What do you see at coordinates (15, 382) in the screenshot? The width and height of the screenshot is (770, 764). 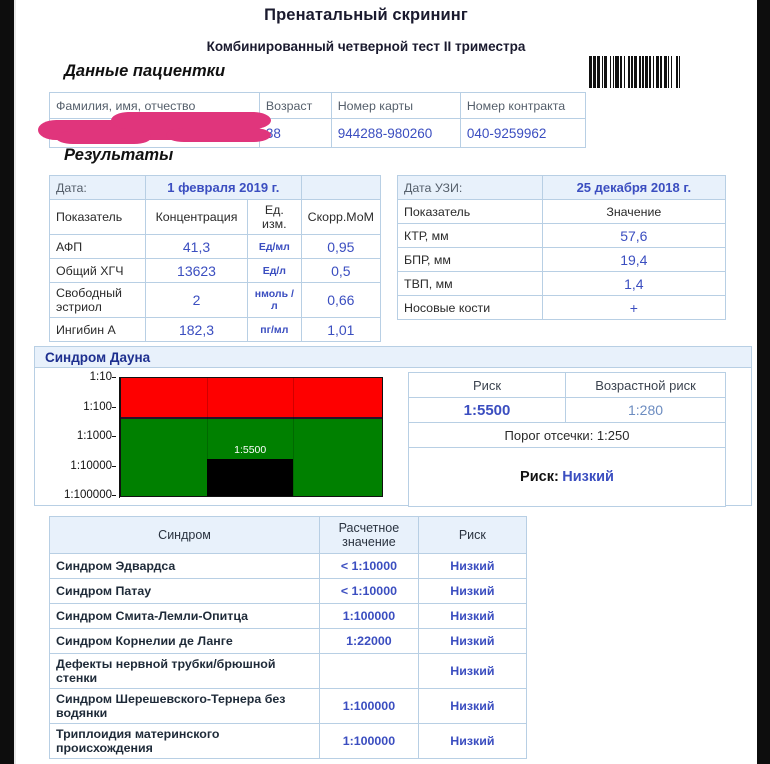 I see `page-edge-left-hairline` at bounding box center [15, 382].